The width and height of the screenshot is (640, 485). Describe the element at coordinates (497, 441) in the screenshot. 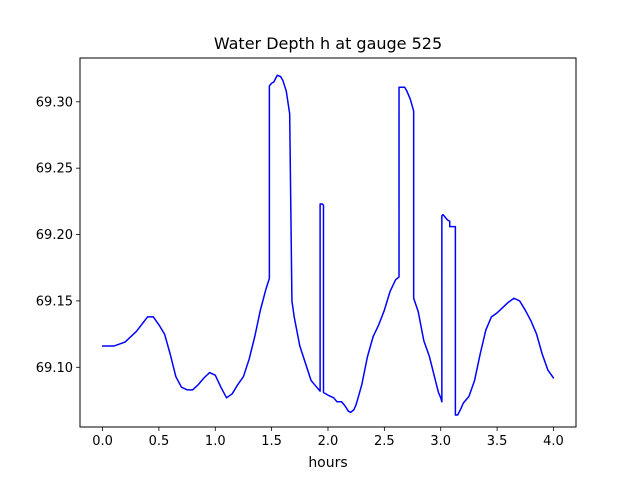

I see `x-tick-label: 3.5` at that location.